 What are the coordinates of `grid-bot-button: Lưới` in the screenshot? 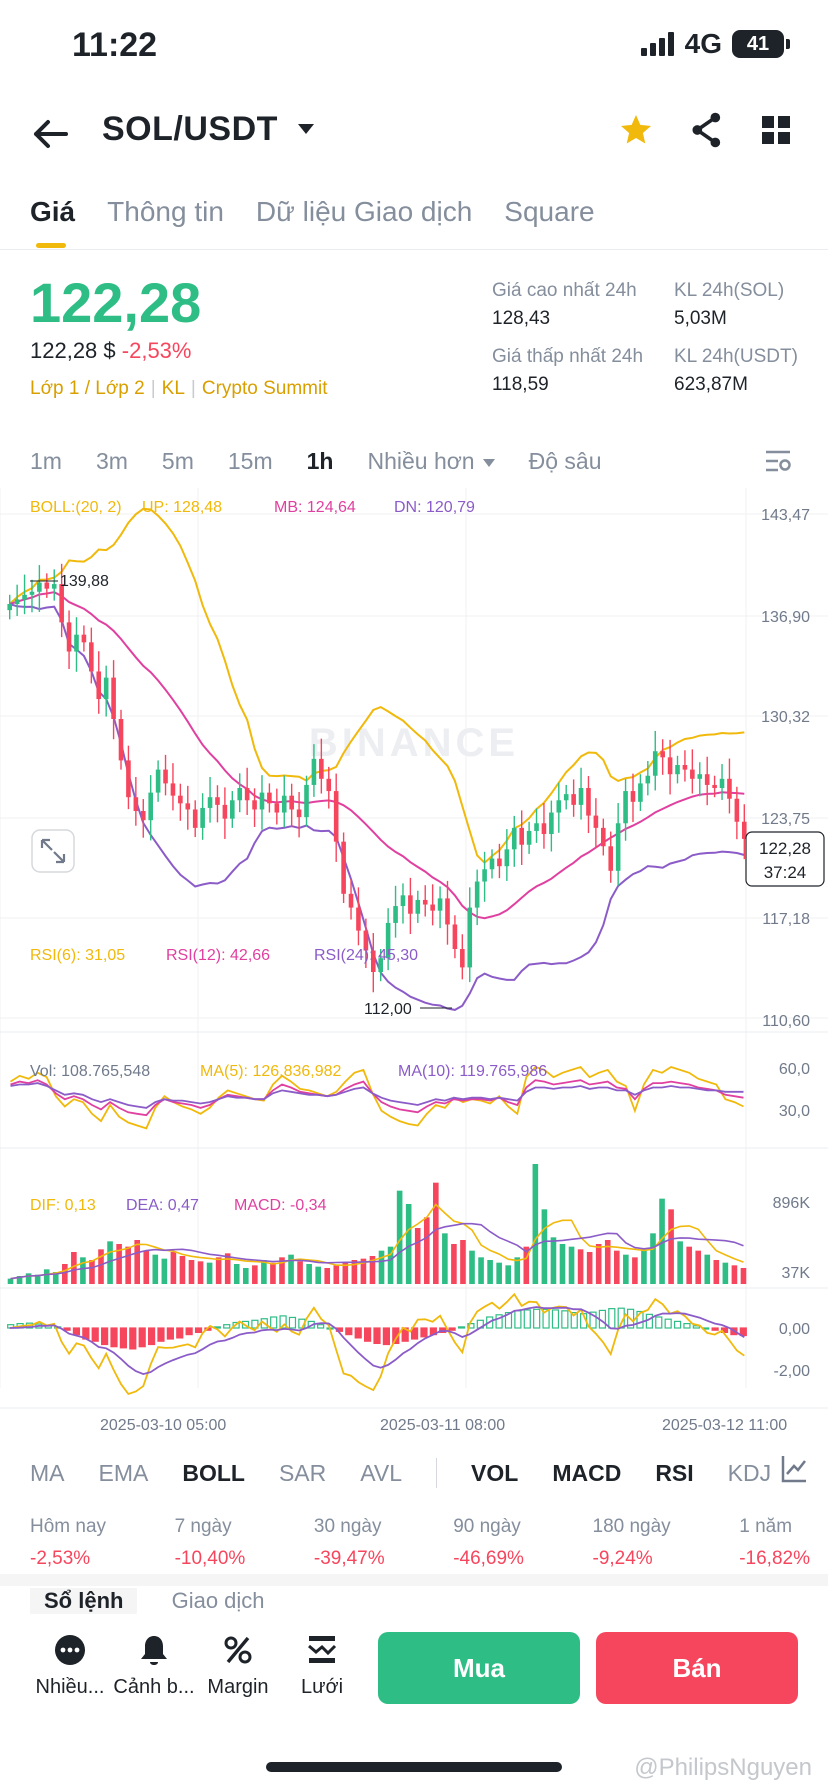 It's located at (322, 1666).